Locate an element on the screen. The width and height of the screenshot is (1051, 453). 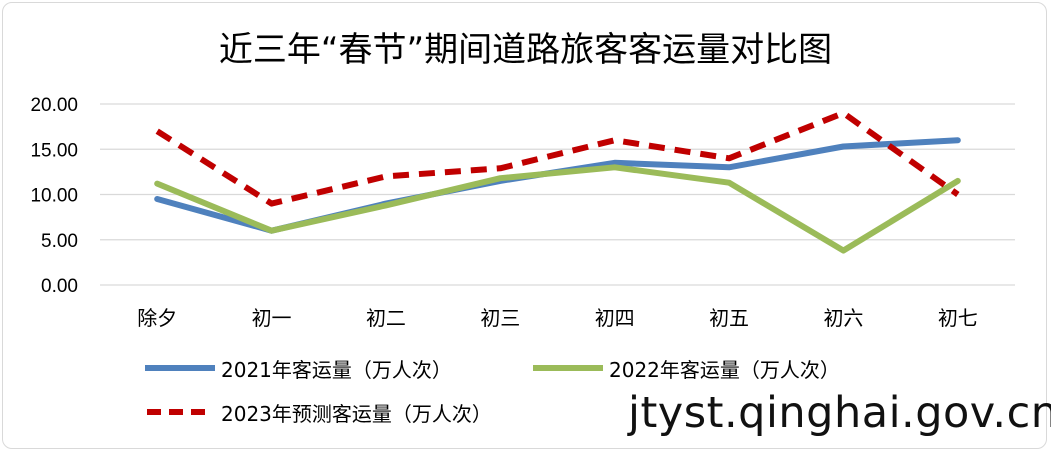
x-tick-label: 除夕 is located at coordinates (157, 318).